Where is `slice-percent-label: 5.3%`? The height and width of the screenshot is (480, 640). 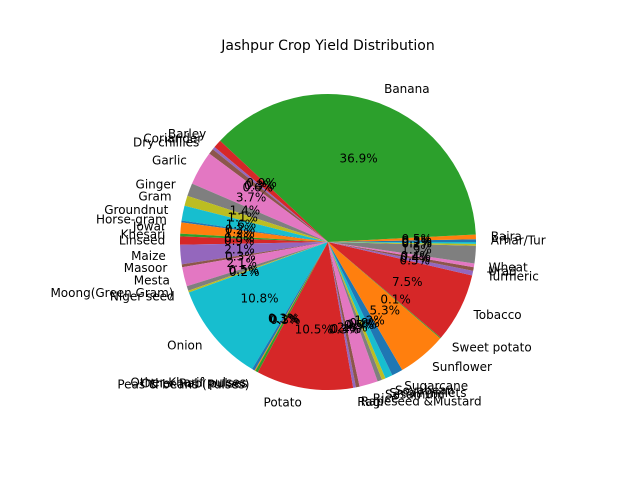 slice-percent-label: 5.3% is located at coordinates (385, 310).